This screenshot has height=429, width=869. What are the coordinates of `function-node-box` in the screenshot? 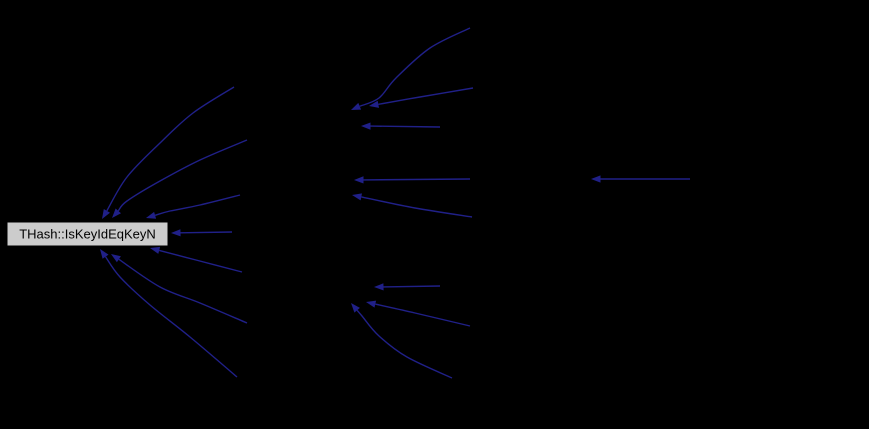 It's located at (87, 234).